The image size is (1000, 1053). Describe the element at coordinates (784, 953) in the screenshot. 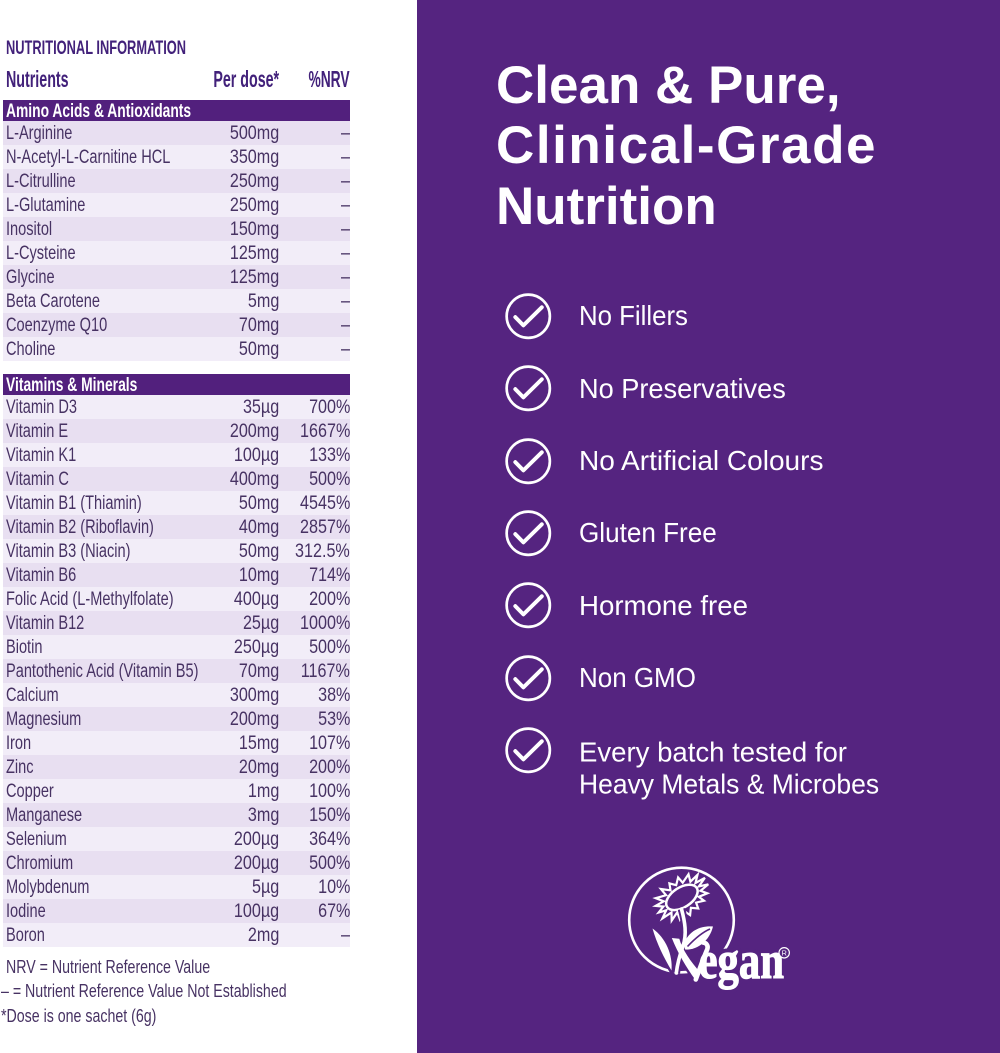

I see `svg-text: R` at that location.